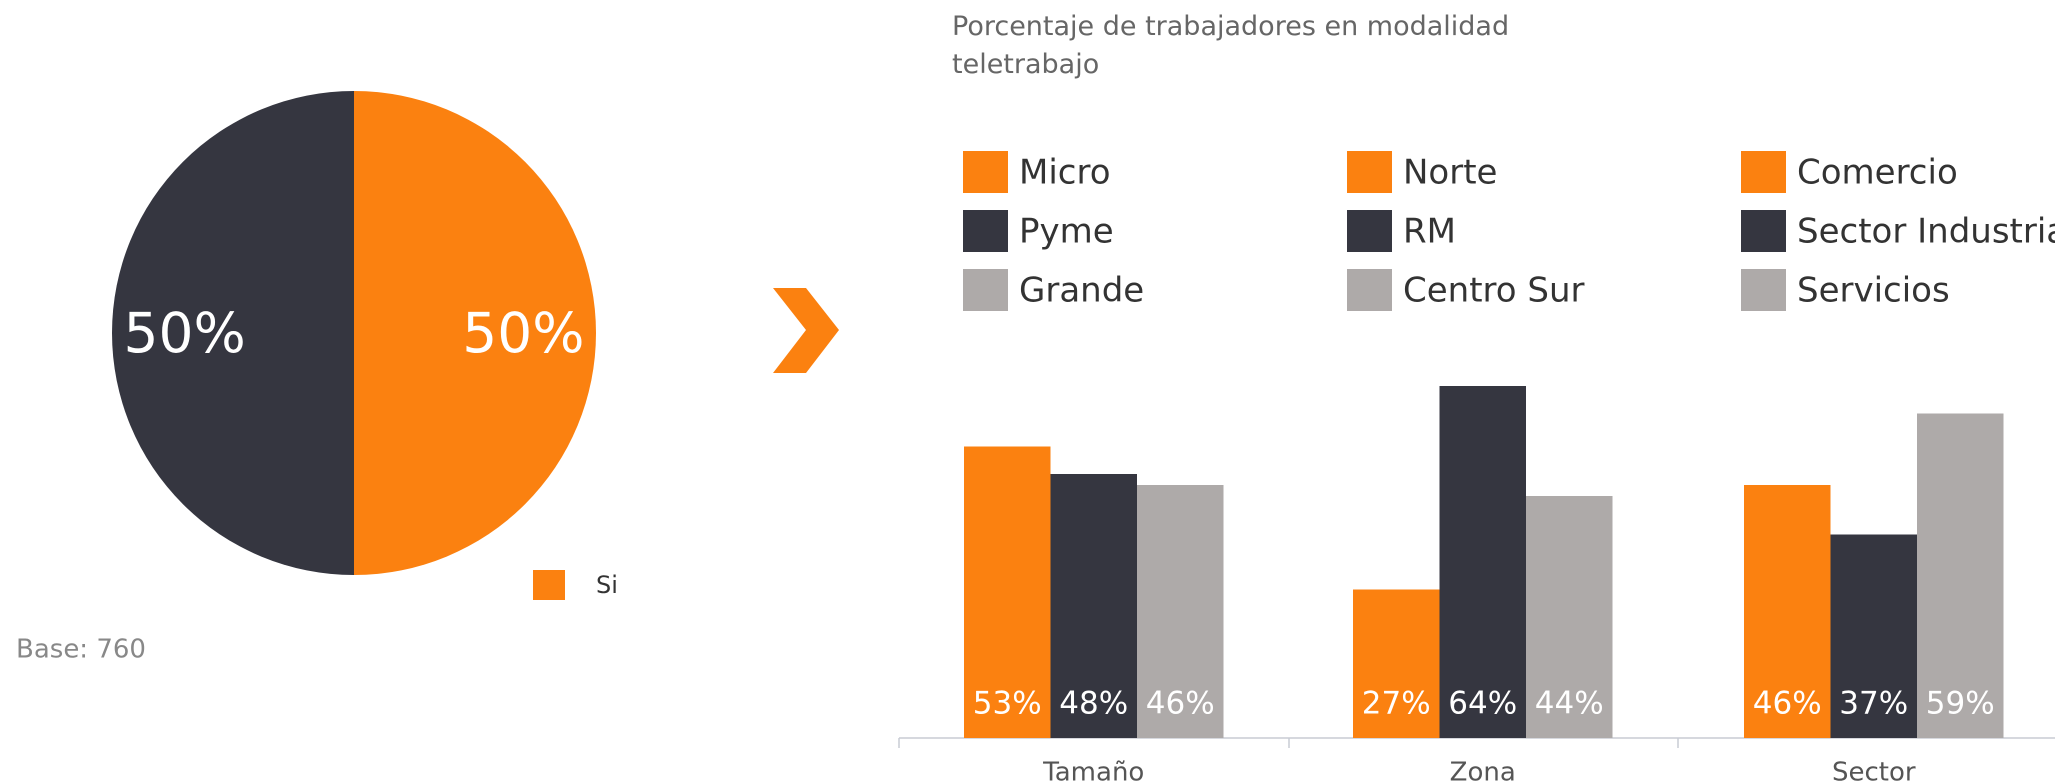  I want to click on legend-label: Sector Industrial, so click(1926, 232).